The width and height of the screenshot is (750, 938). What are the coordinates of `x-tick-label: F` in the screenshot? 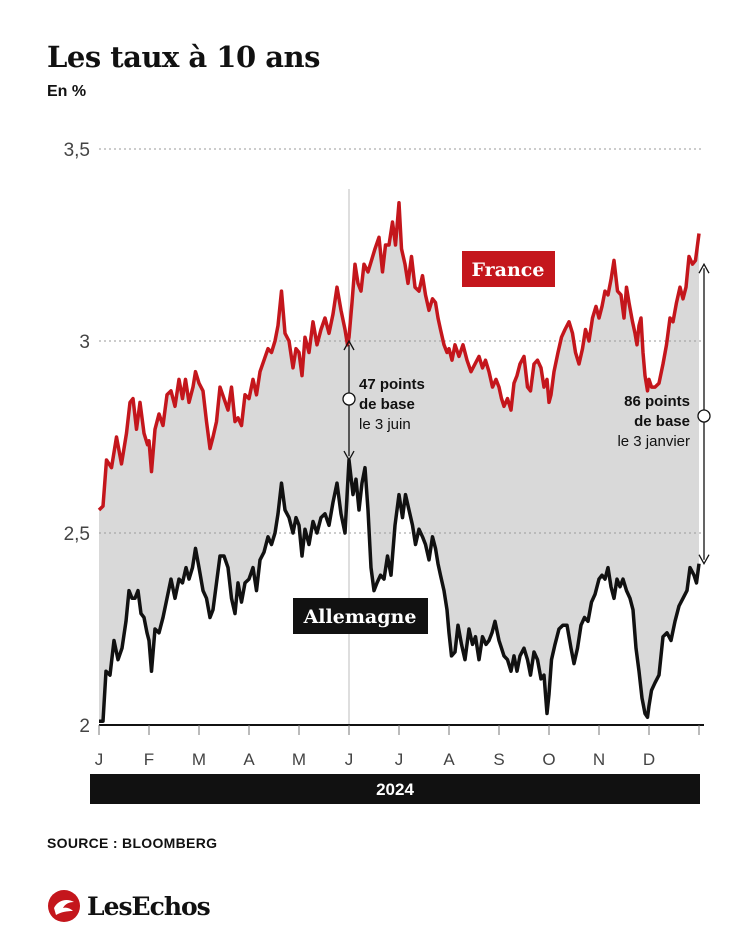 It's located at (149, 759).